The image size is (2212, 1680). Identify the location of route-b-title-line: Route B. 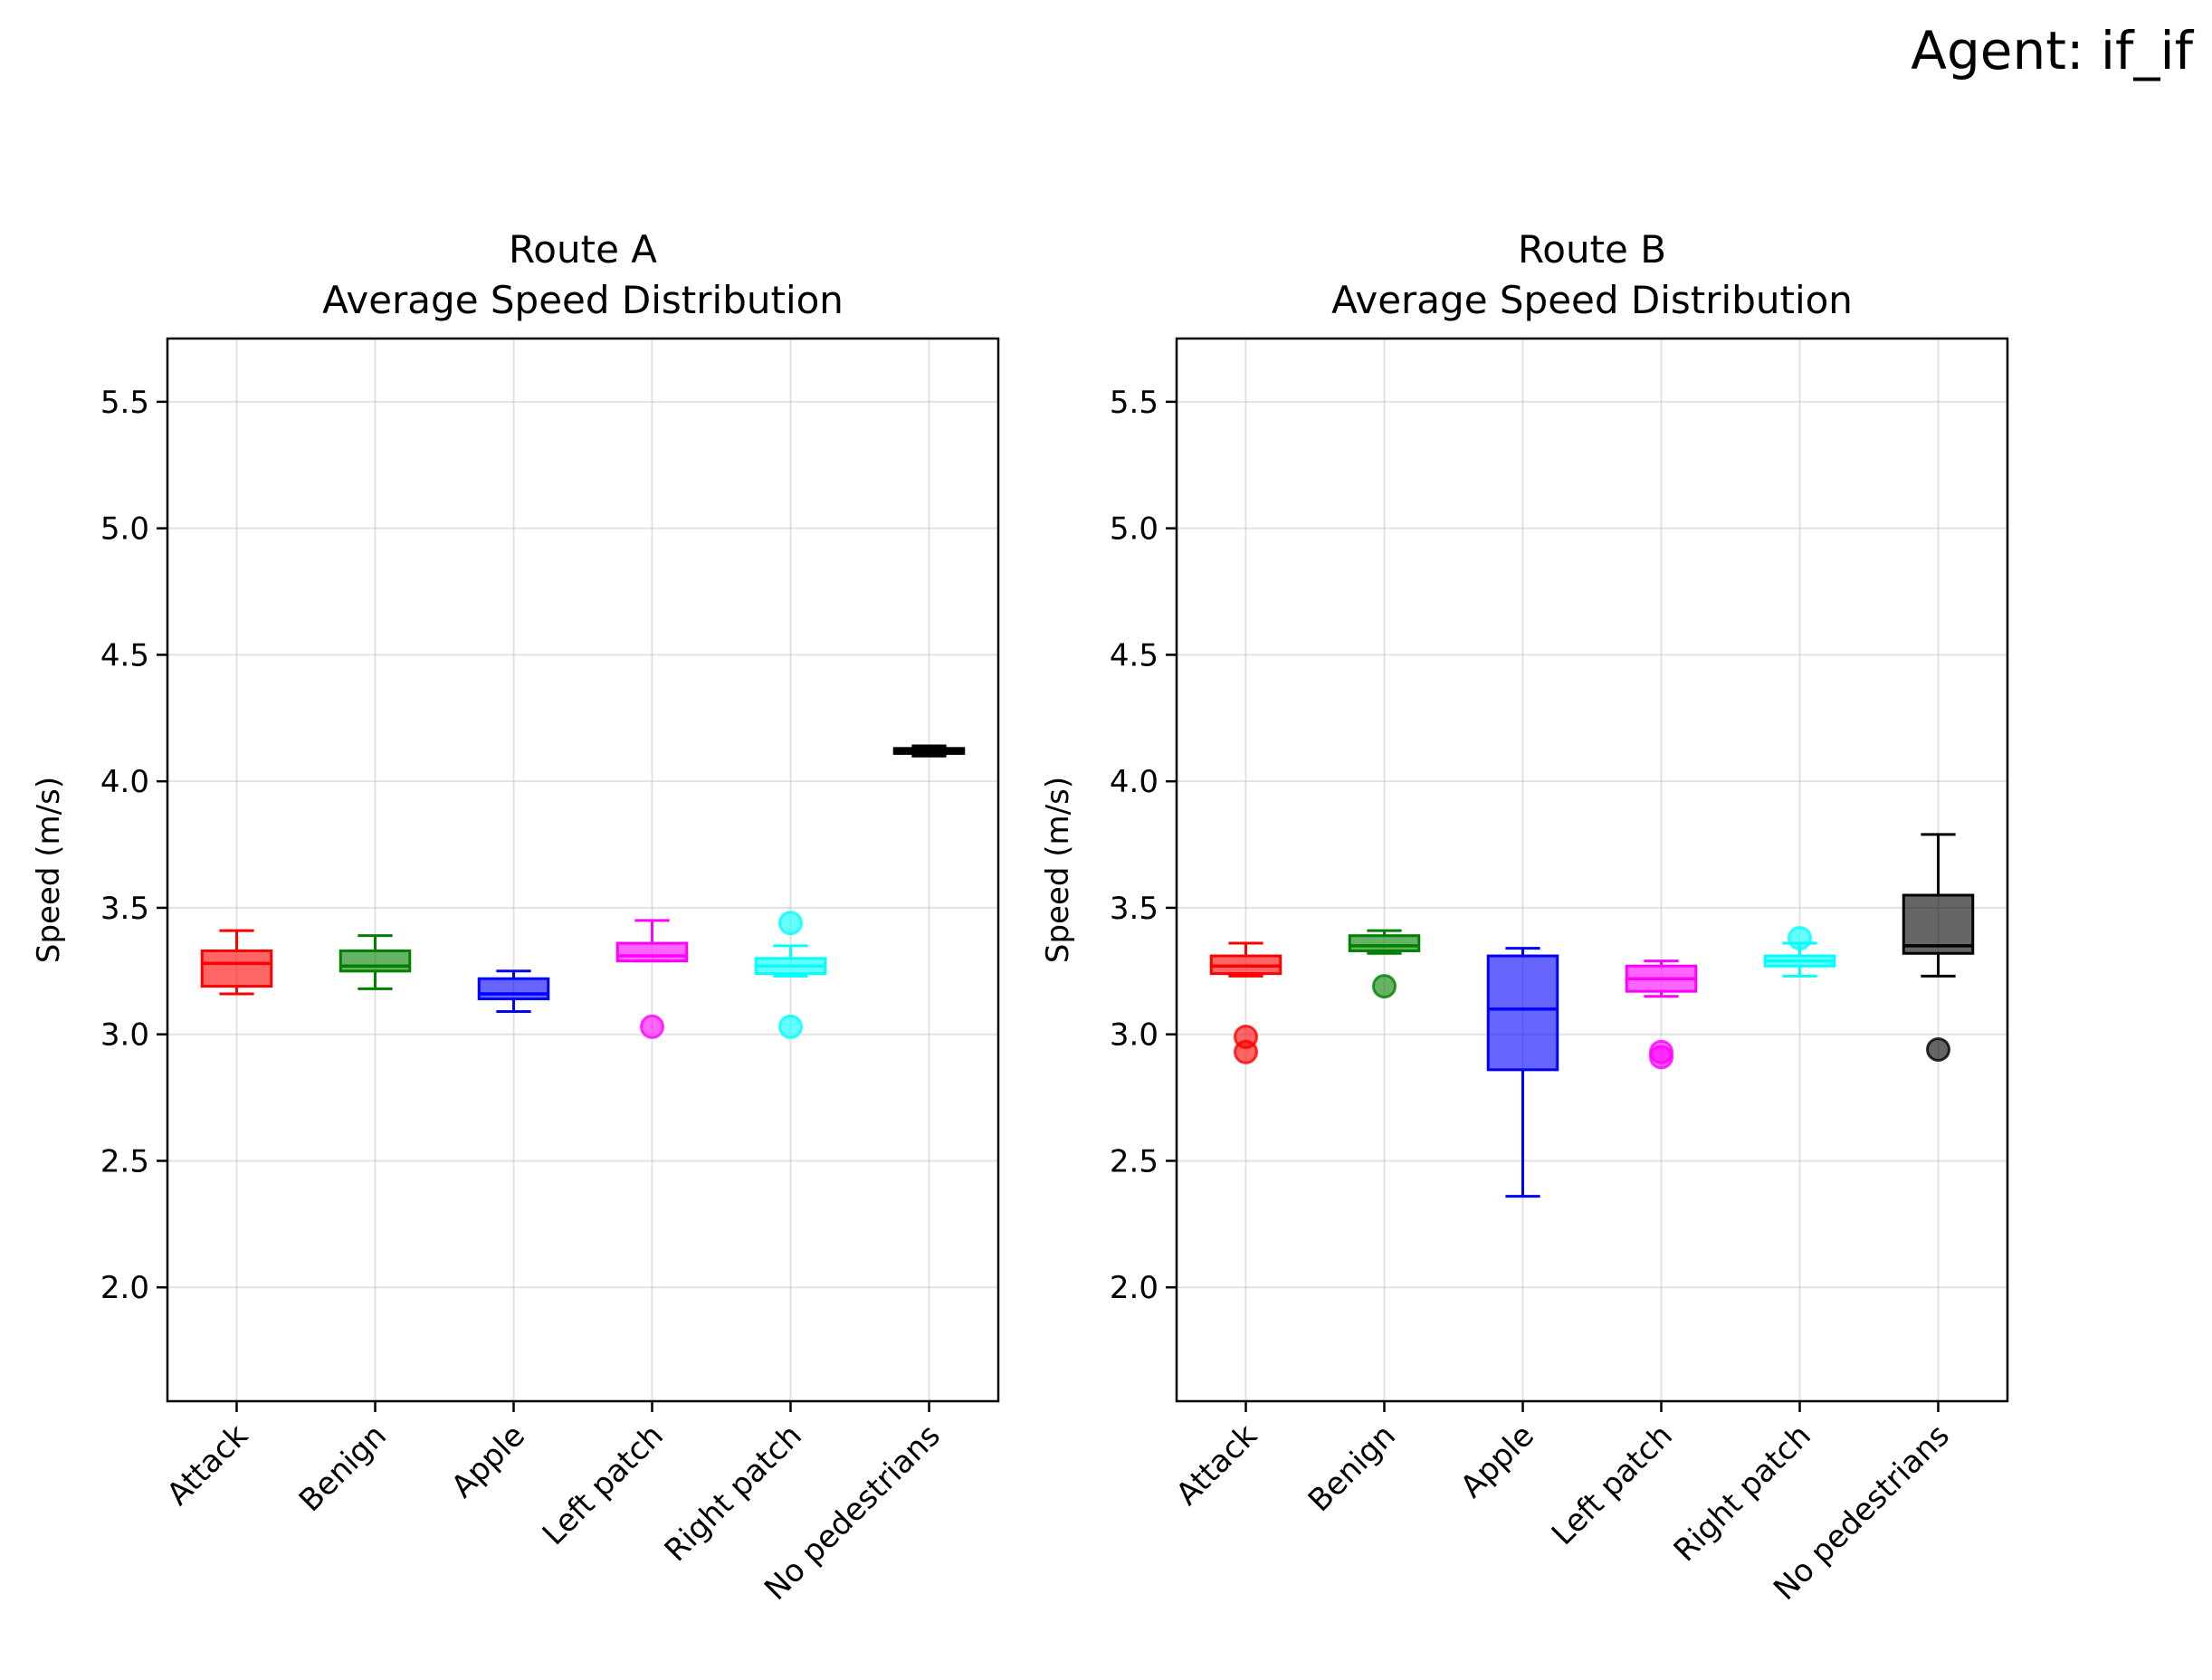
(1592, 250).